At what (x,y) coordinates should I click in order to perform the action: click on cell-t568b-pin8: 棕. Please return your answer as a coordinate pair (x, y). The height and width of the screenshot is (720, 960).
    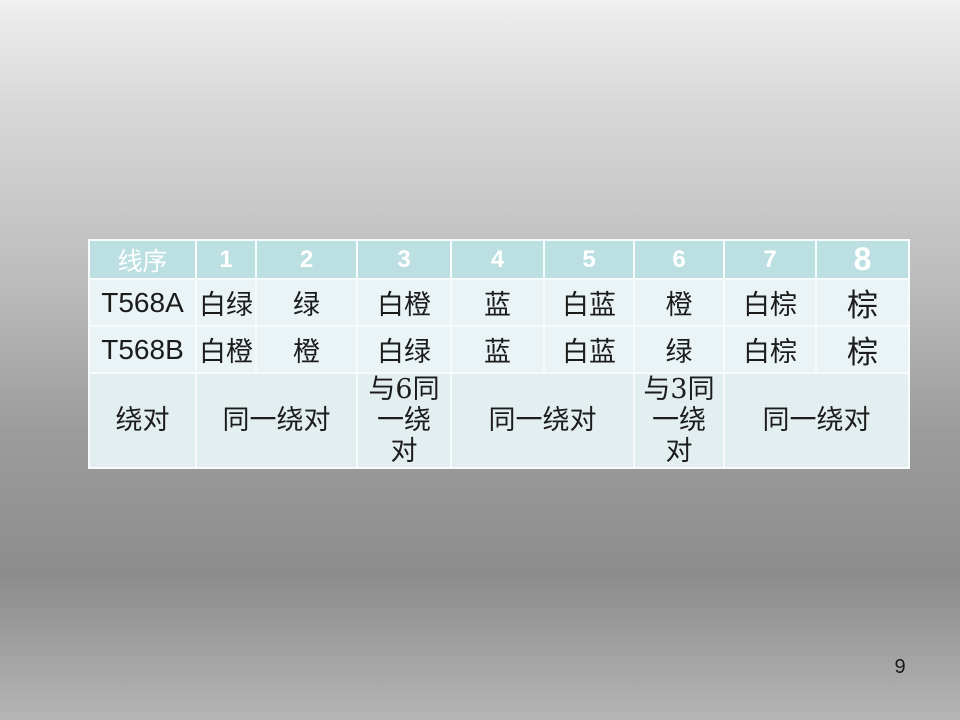
    Looking at the image, I should click on (862, 349).